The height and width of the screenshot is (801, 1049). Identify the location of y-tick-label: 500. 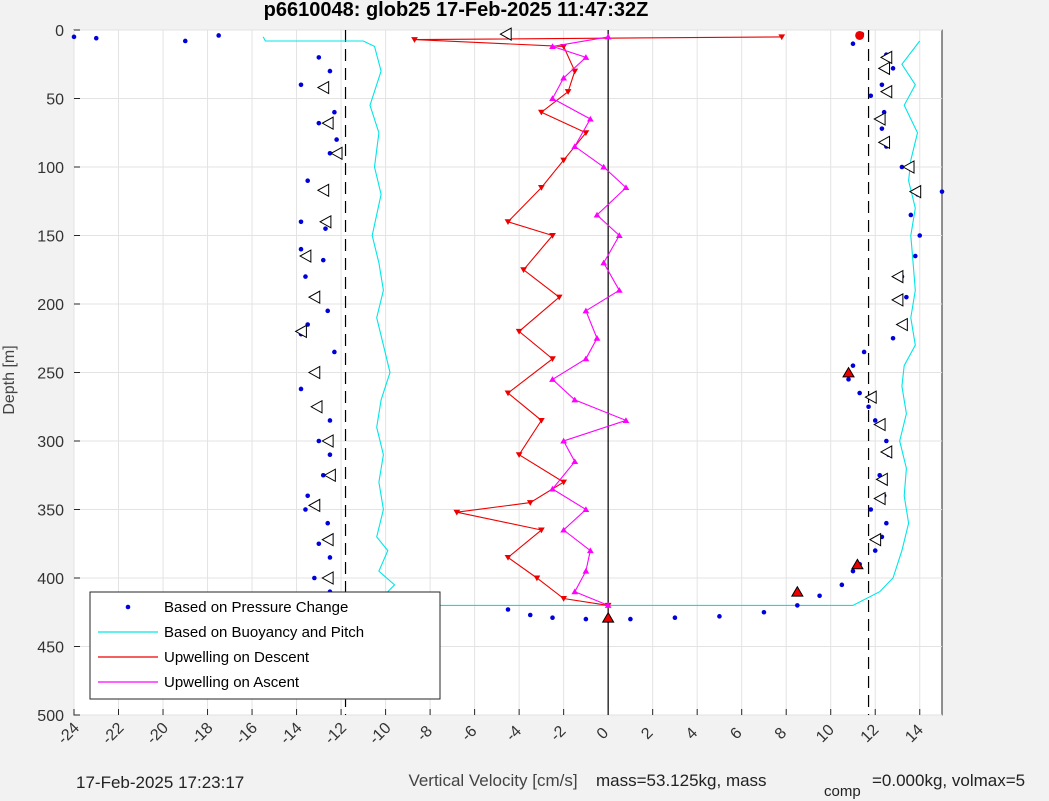
(50, 716).